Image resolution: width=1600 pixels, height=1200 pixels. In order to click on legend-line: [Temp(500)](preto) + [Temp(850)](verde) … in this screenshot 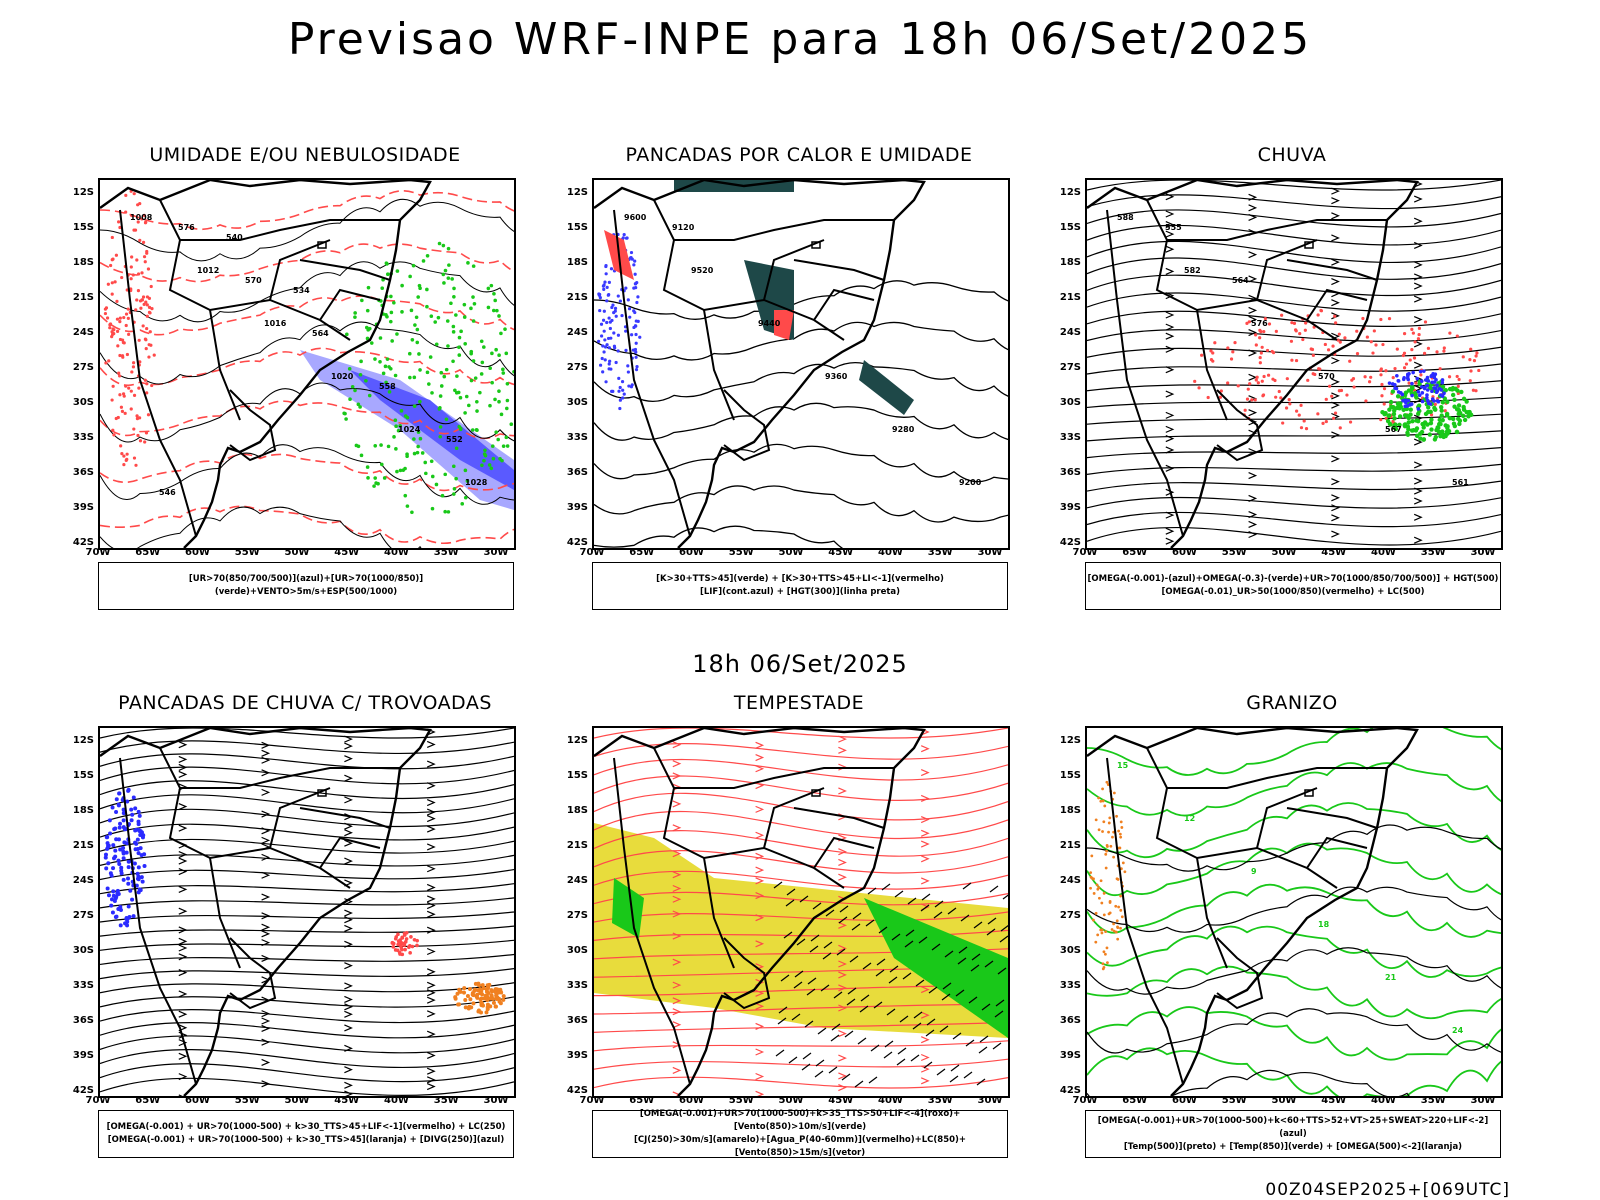, I will do `click(1293, 1146)`.